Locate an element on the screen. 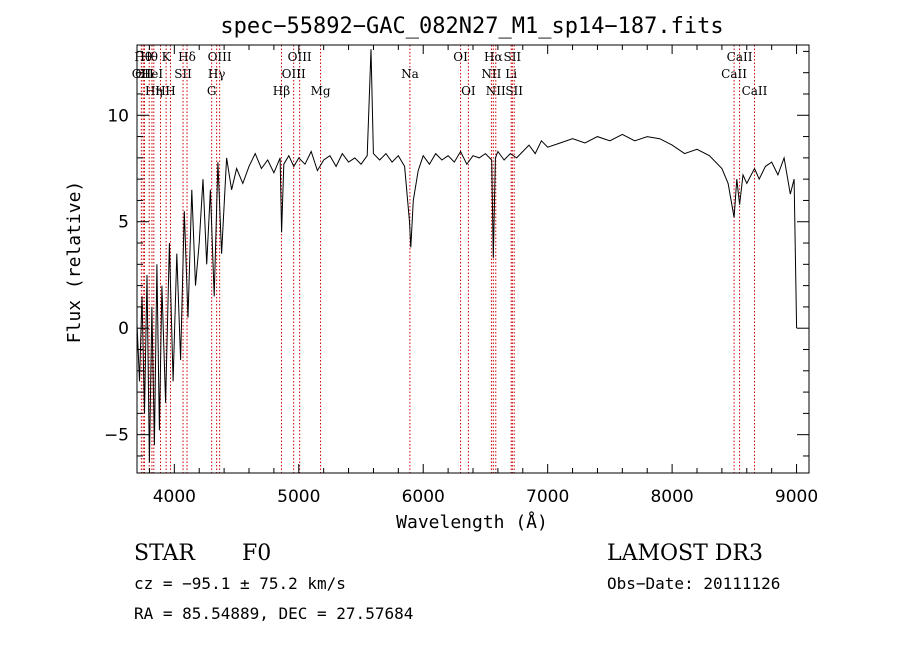 Image resolution: width=900 pixels, height=649 pixels. y-axis-label: Flux (relative) is located at coordinates (74, 262).